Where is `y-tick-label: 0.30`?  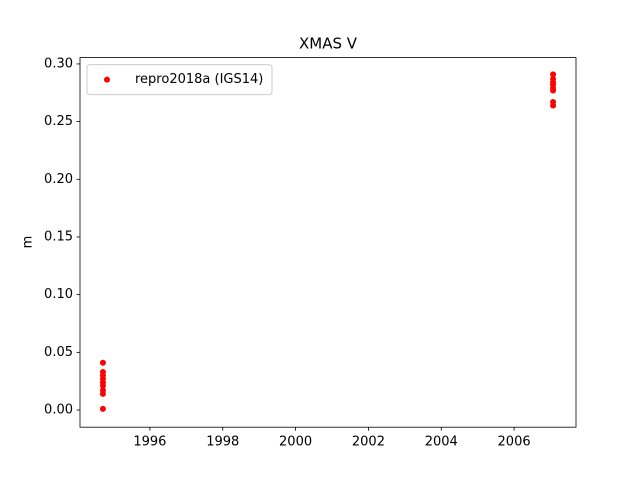 y-tick-label: 0.30 is located at coordinates (58, 63).